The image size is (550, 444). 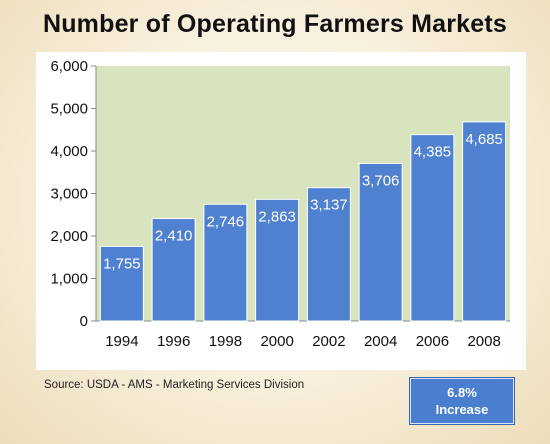 What do you see at coordinates (174, 236) in the screenshot?
I see `bar-value-label: 2,410` at bounding box center [174, 236].